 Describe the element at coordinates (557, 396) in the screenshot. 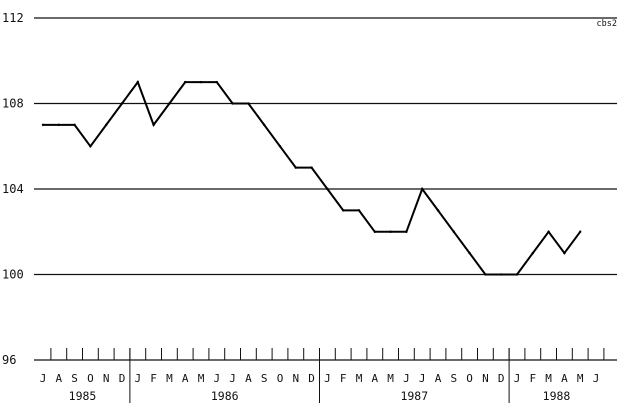

I see `year-label-1988: 1988` at that location.